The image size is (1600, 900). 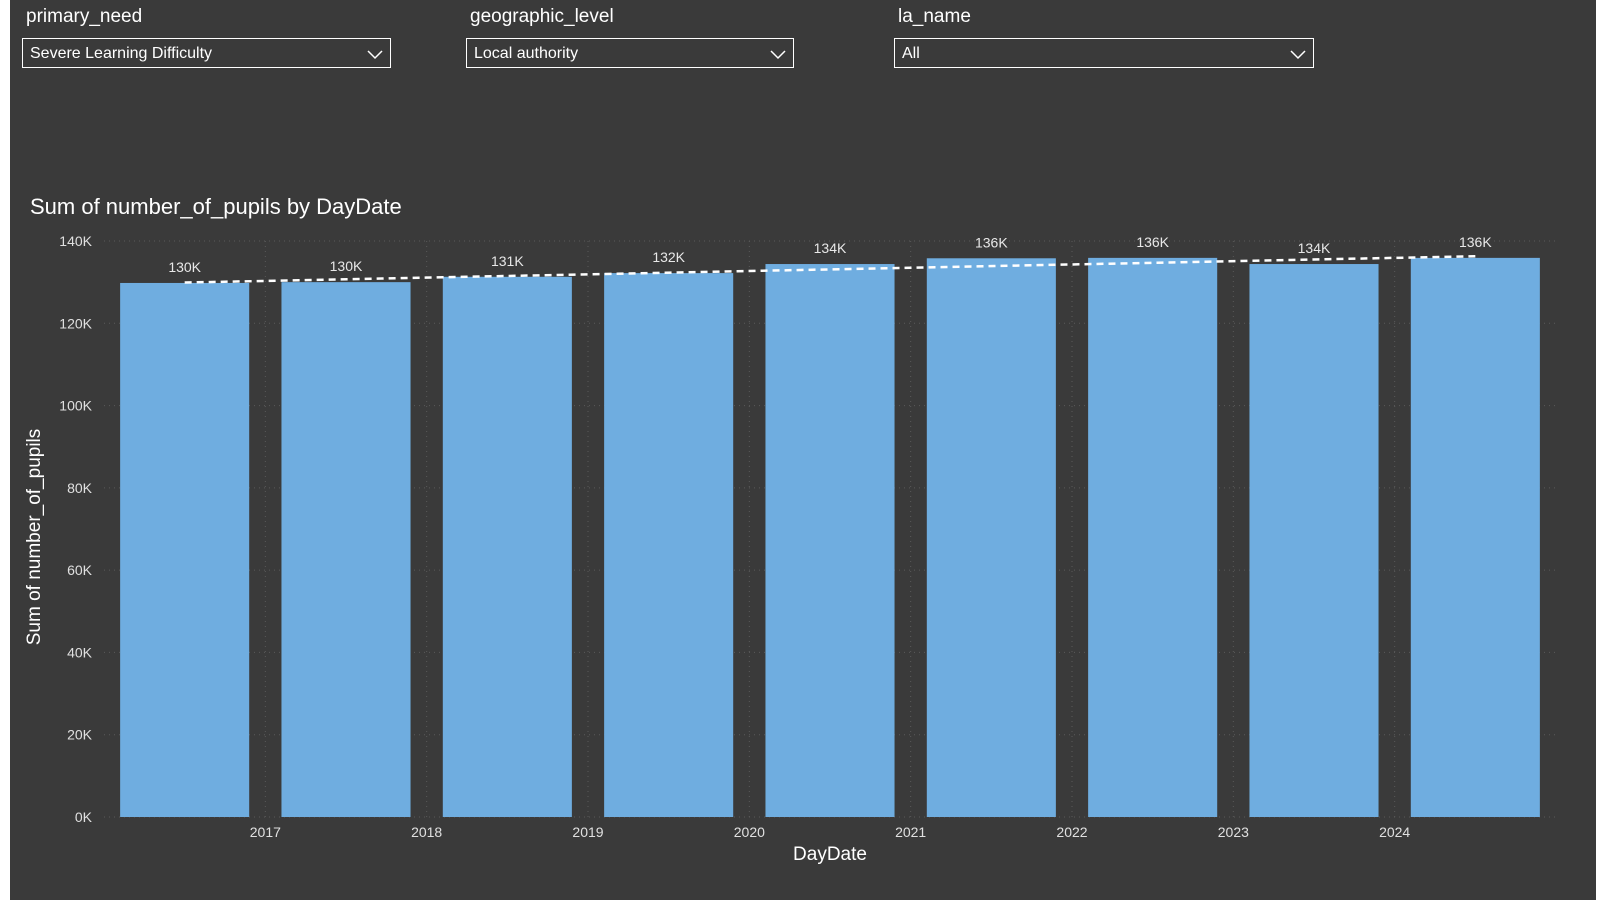 What do you see at coordinates (34, 537) in the screenshot?
I see `y-axis-title: Sum of number_of_pupils` at bounding box center [34, 537].